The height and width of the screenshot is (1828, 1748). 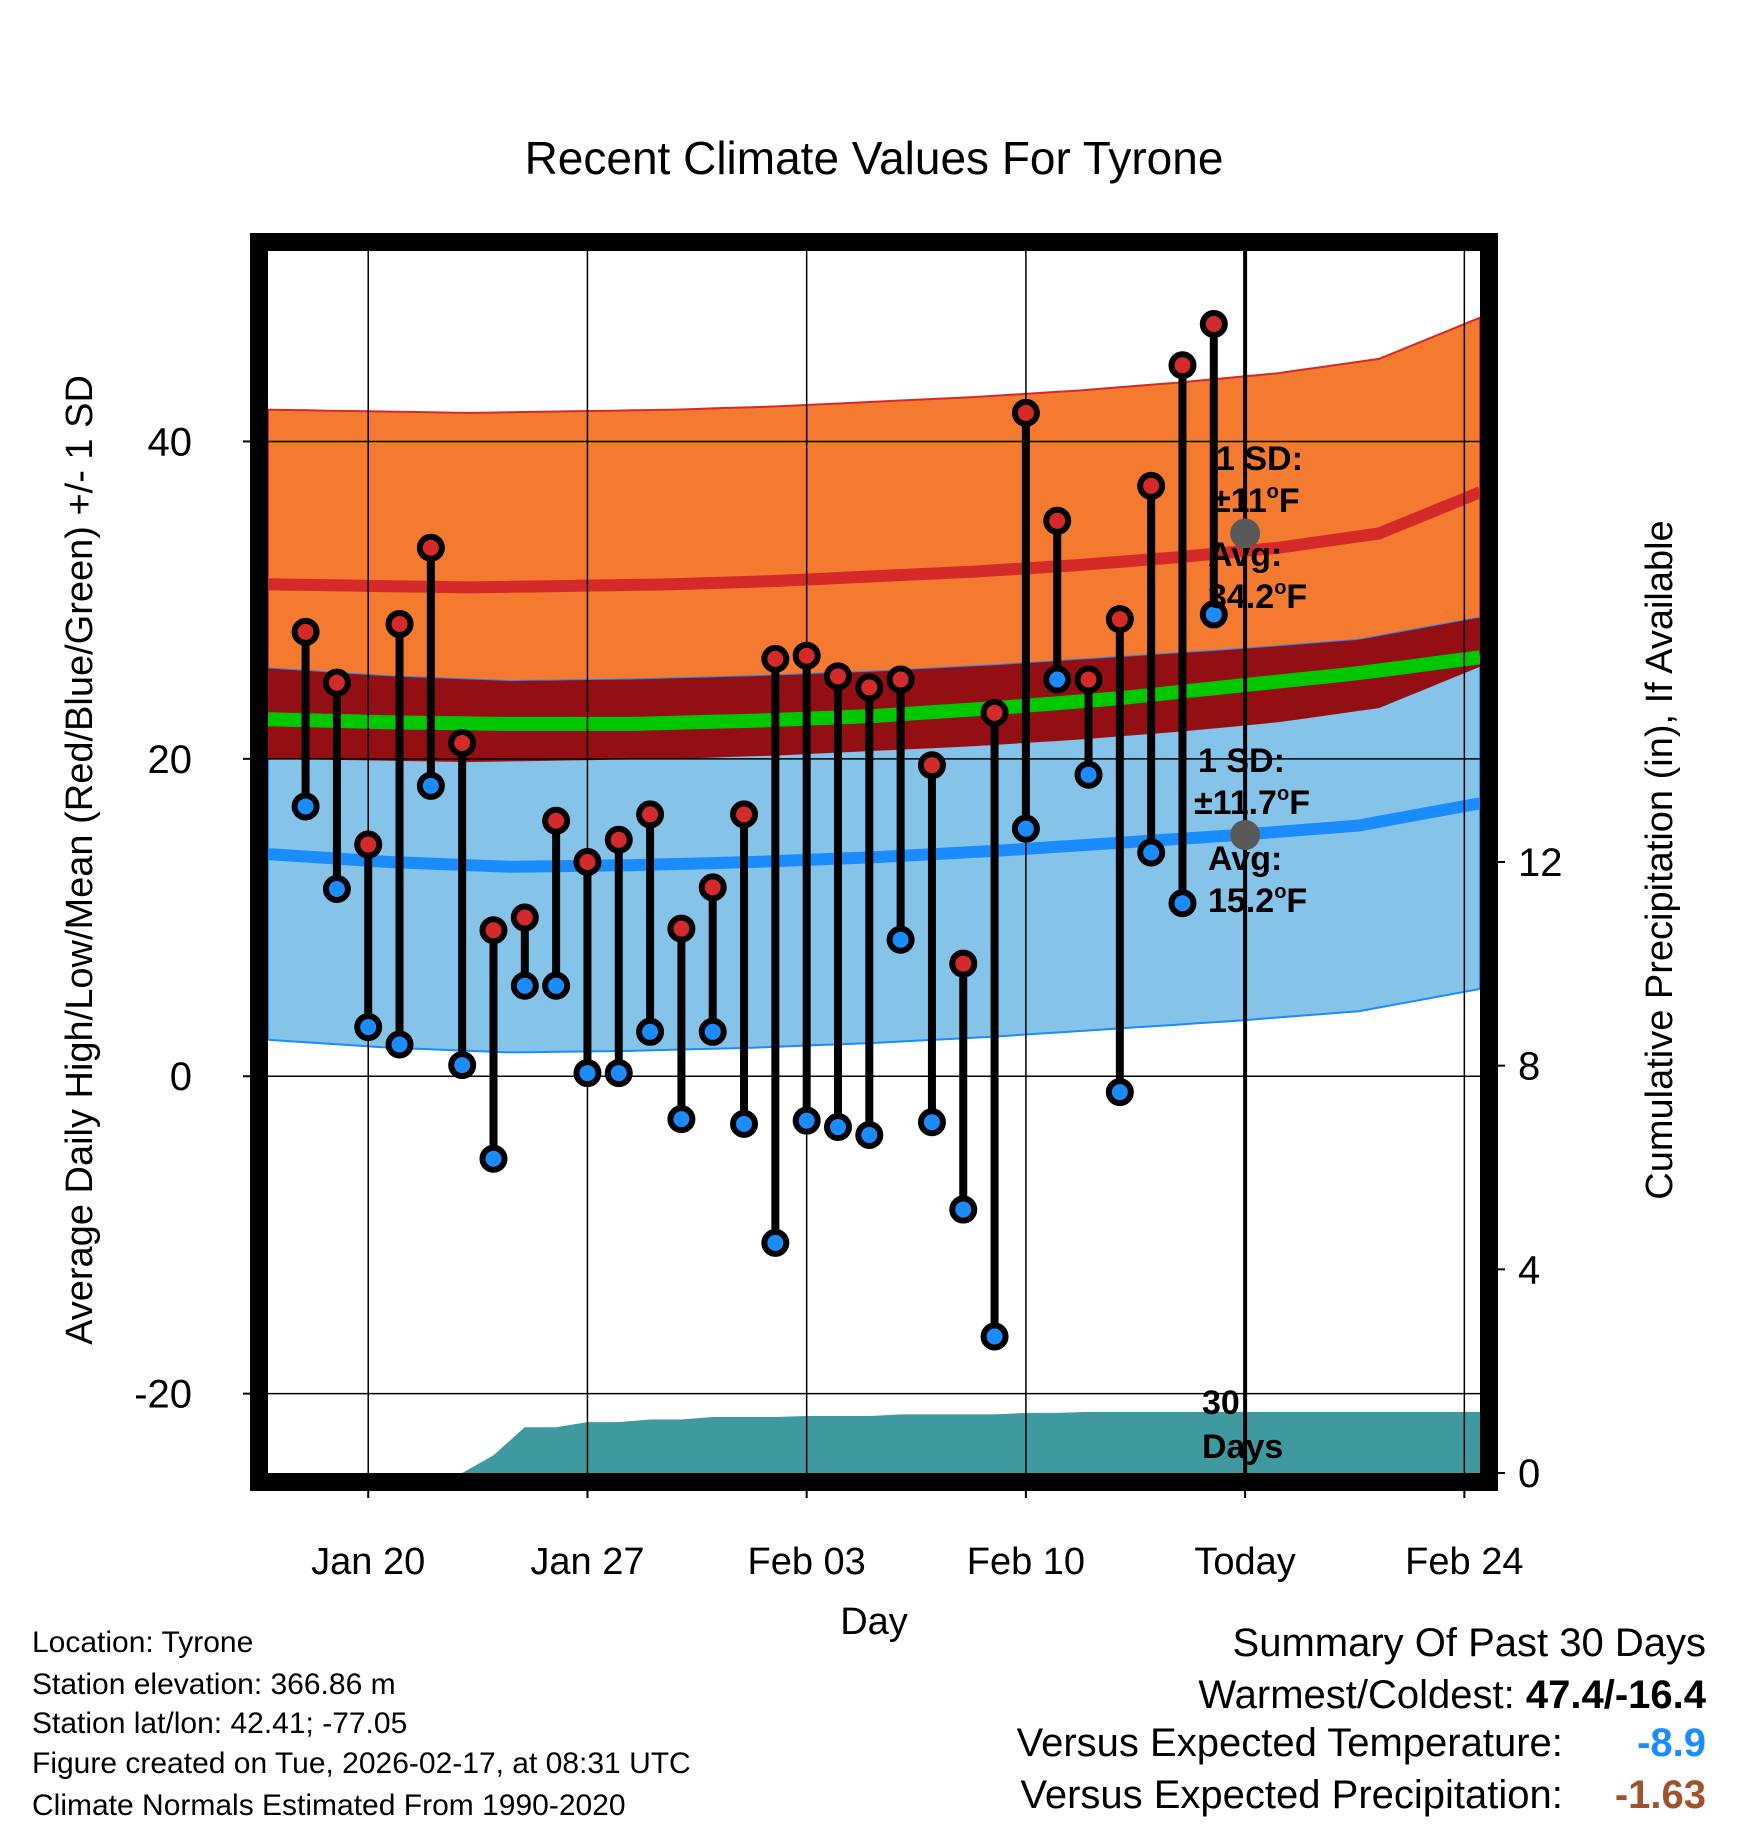 I want to click on high-sd-value: ±11oF, so click(x=1256, y=500).